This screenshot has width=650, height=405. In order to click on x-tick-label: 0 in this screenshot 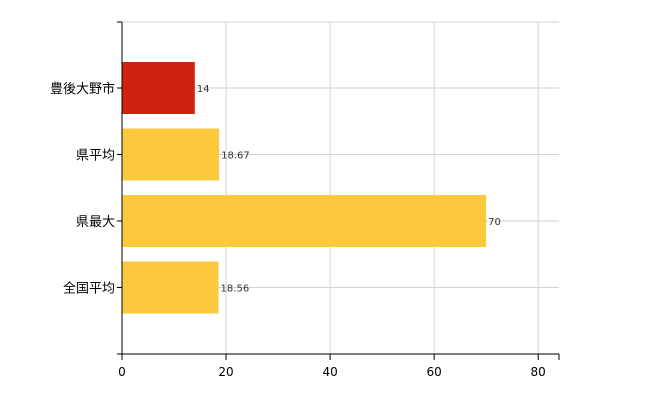, I will do `click(122, 372)`.